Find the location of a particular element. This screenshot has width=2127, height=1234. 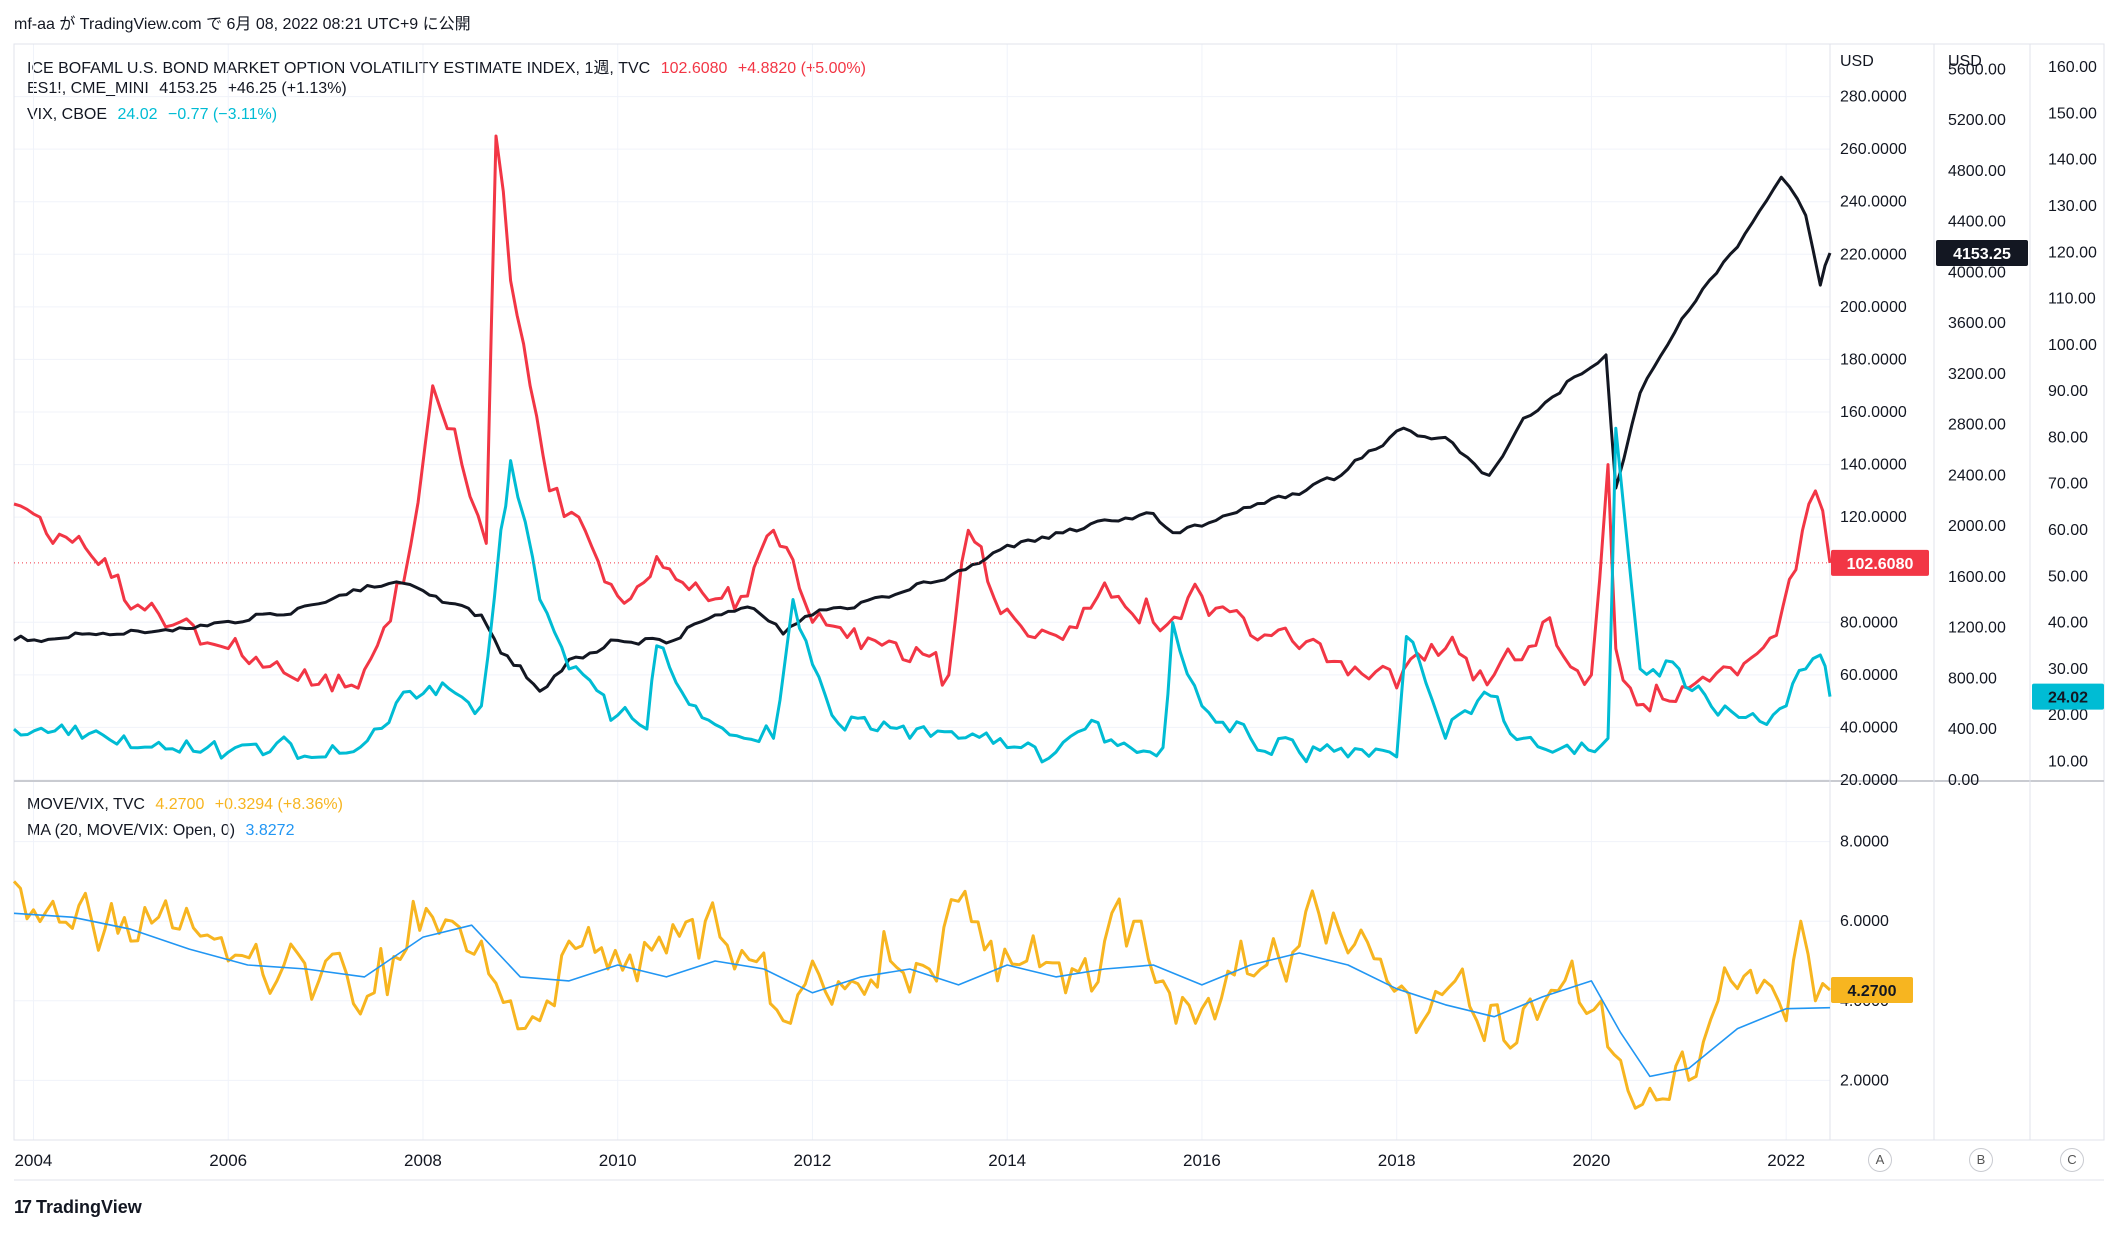

ratio-price-tag-bg is located at coordinates (1872, 990).